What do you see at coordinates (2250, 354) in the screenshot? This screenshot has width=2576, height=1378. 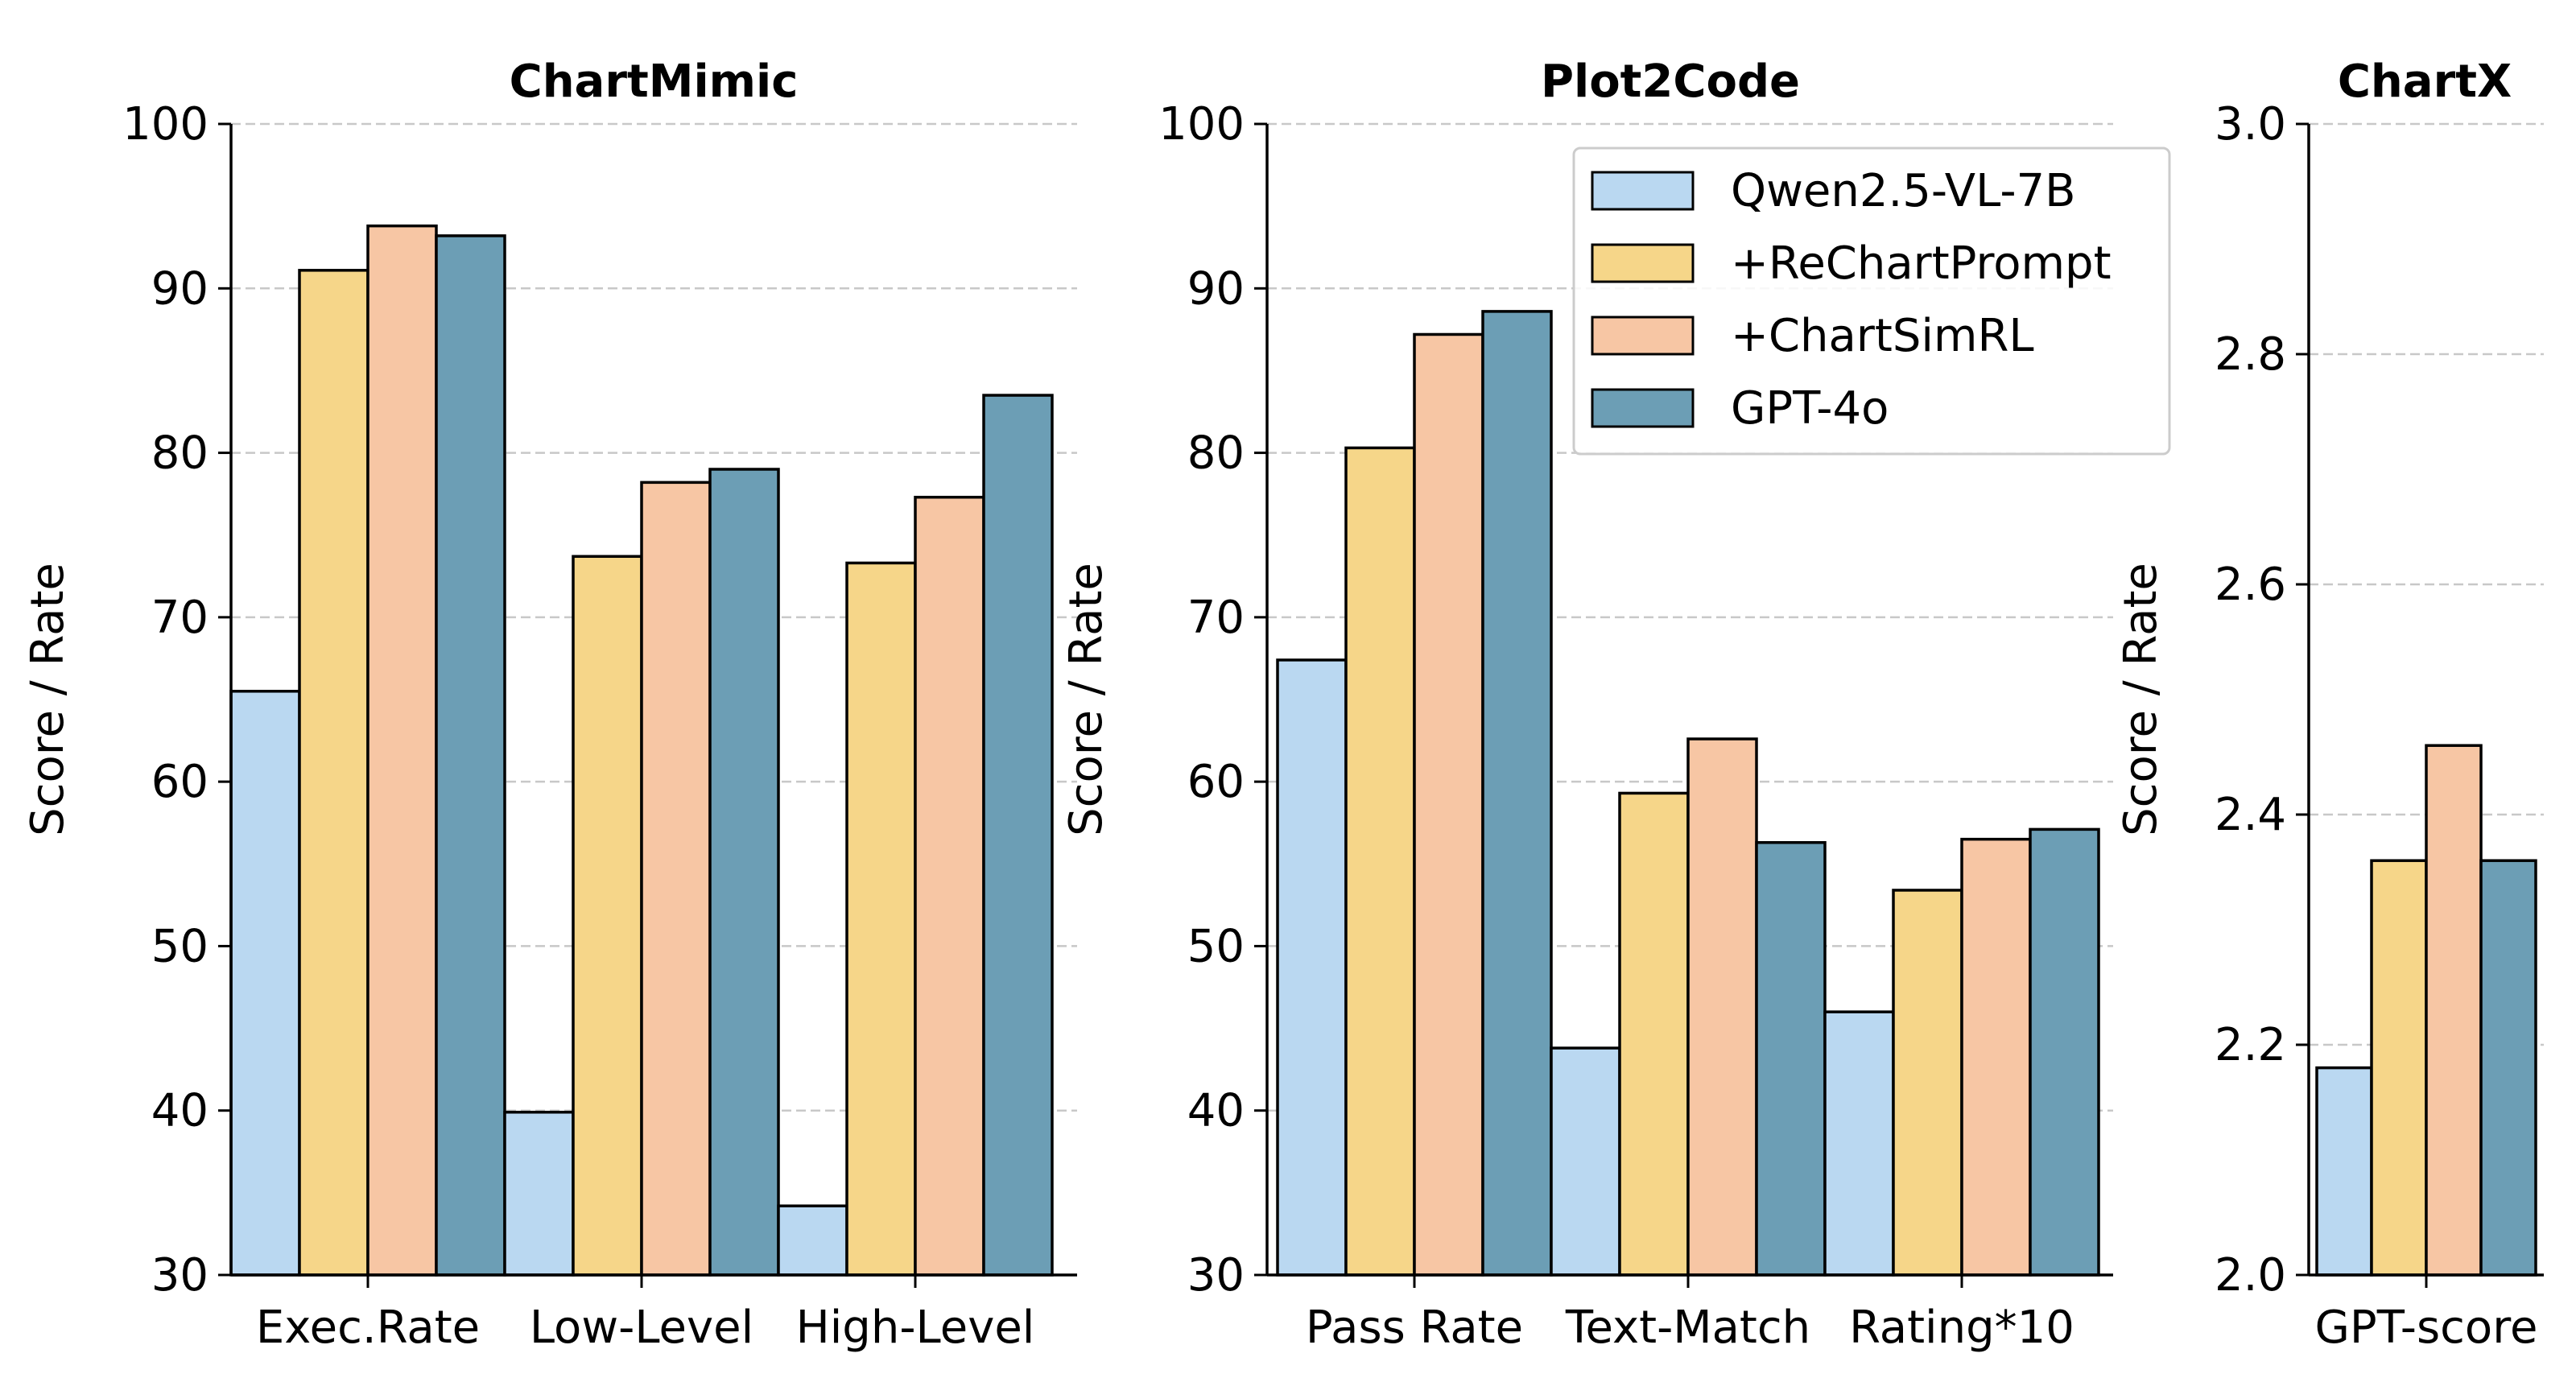 I see `y-tick-label: 2.8` at bounding box center [2250, 354].